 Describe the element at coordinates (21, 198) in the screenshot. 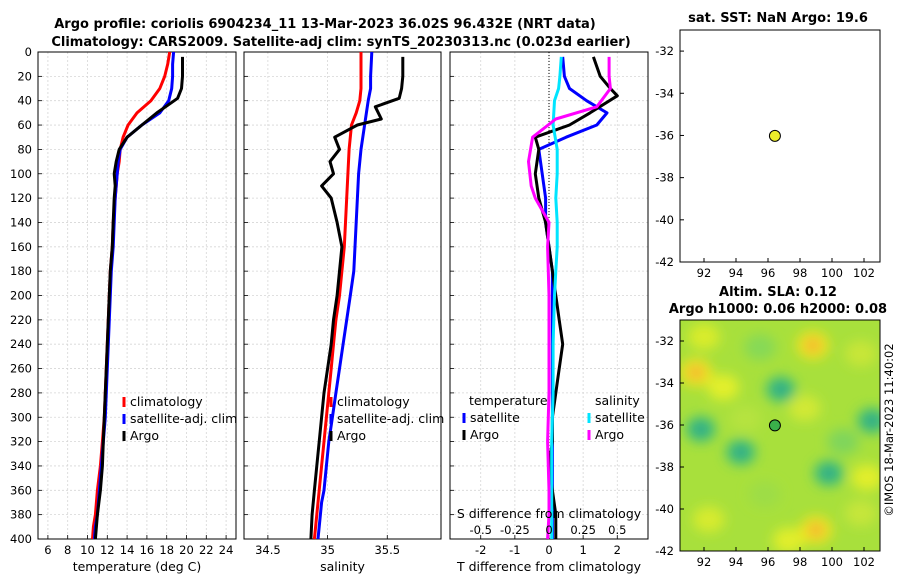

I see `depth-tick-label: 120` at that location.